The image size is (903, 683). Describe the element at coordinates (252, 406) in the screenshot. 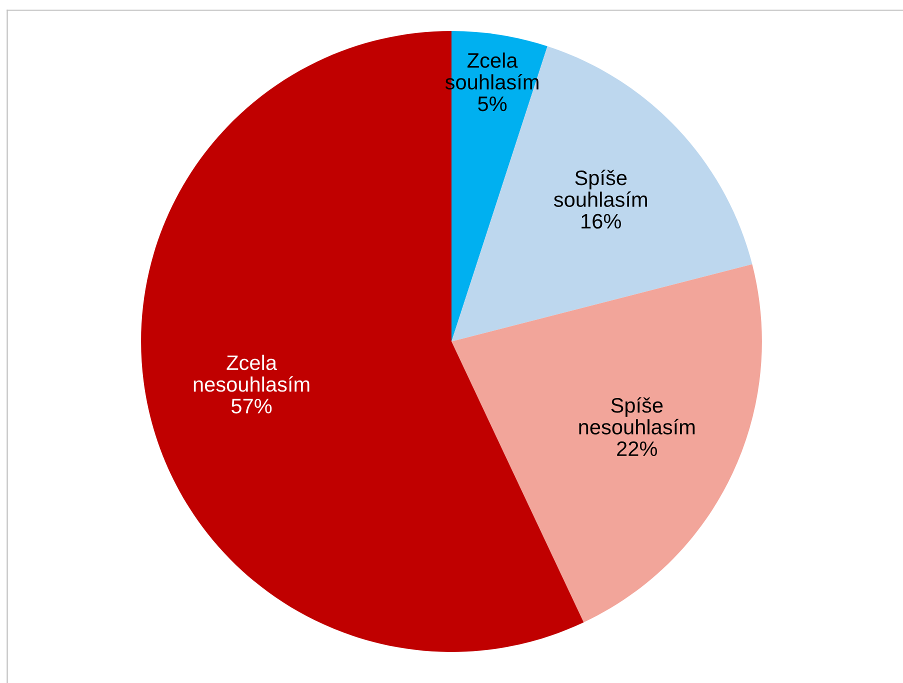

I see `data-label: 57%` at that location.